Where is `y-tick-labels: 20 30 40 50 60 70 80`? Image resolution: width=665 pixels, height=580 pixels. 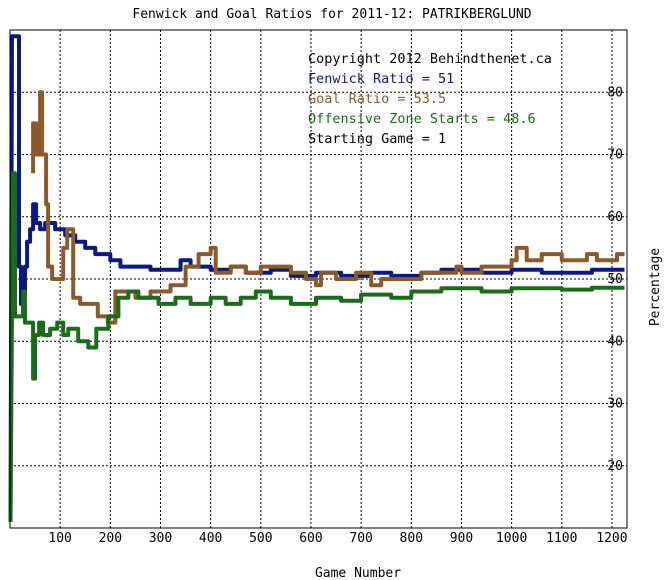 y-tick-labels: 20 30 40 50 60 70 80 is located at coordinates (615, 279).